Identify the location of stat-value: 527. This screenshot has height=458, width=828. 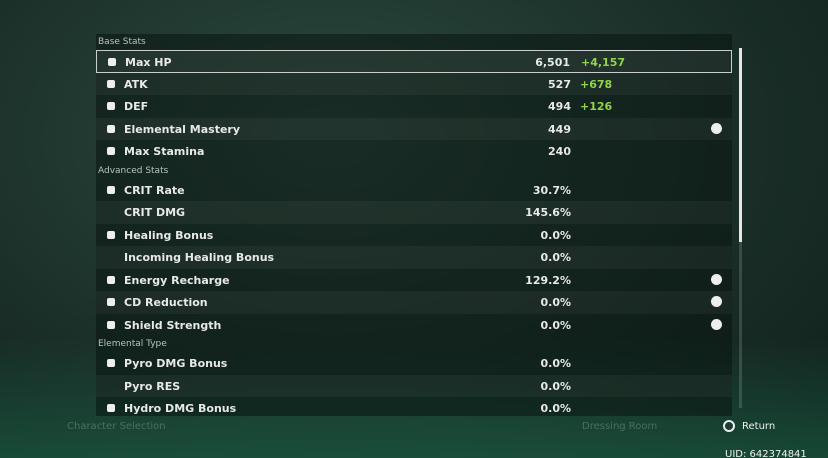
(559, 84).